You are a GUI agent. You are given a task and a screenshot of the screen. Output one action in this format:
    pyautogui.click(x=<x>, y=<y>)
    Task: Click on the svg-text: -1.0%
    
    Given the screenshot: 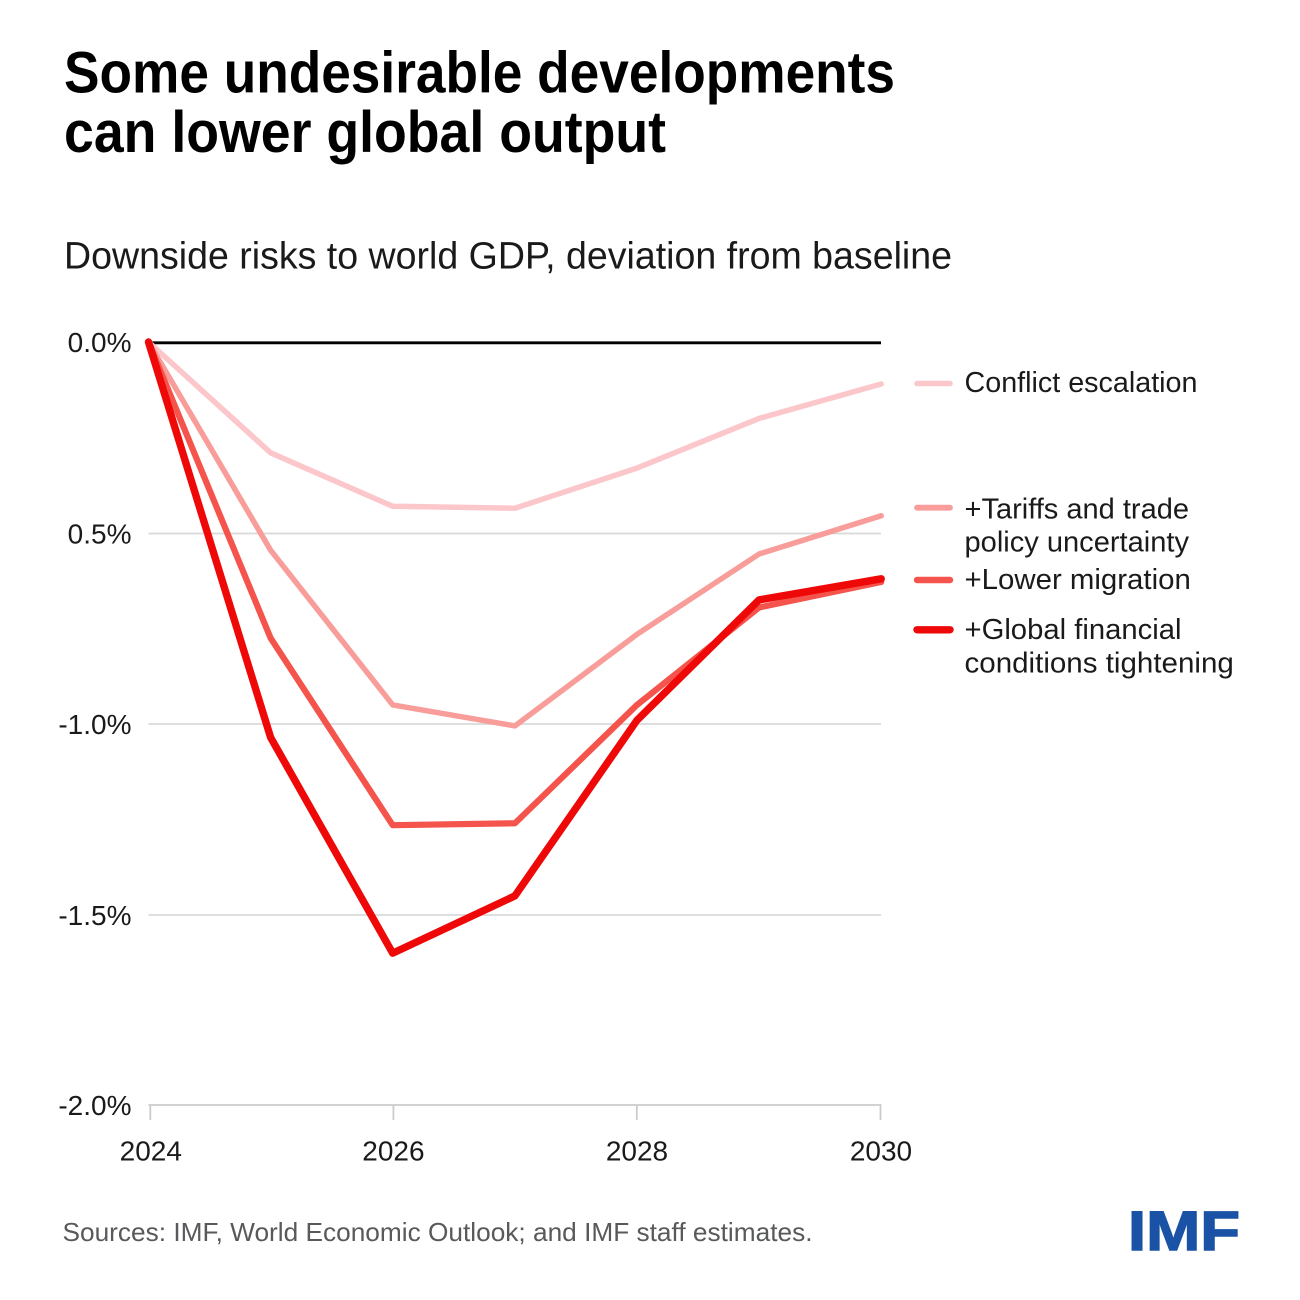 What is the action you would take?
    pyautogui.click(x=94, y=724)
    